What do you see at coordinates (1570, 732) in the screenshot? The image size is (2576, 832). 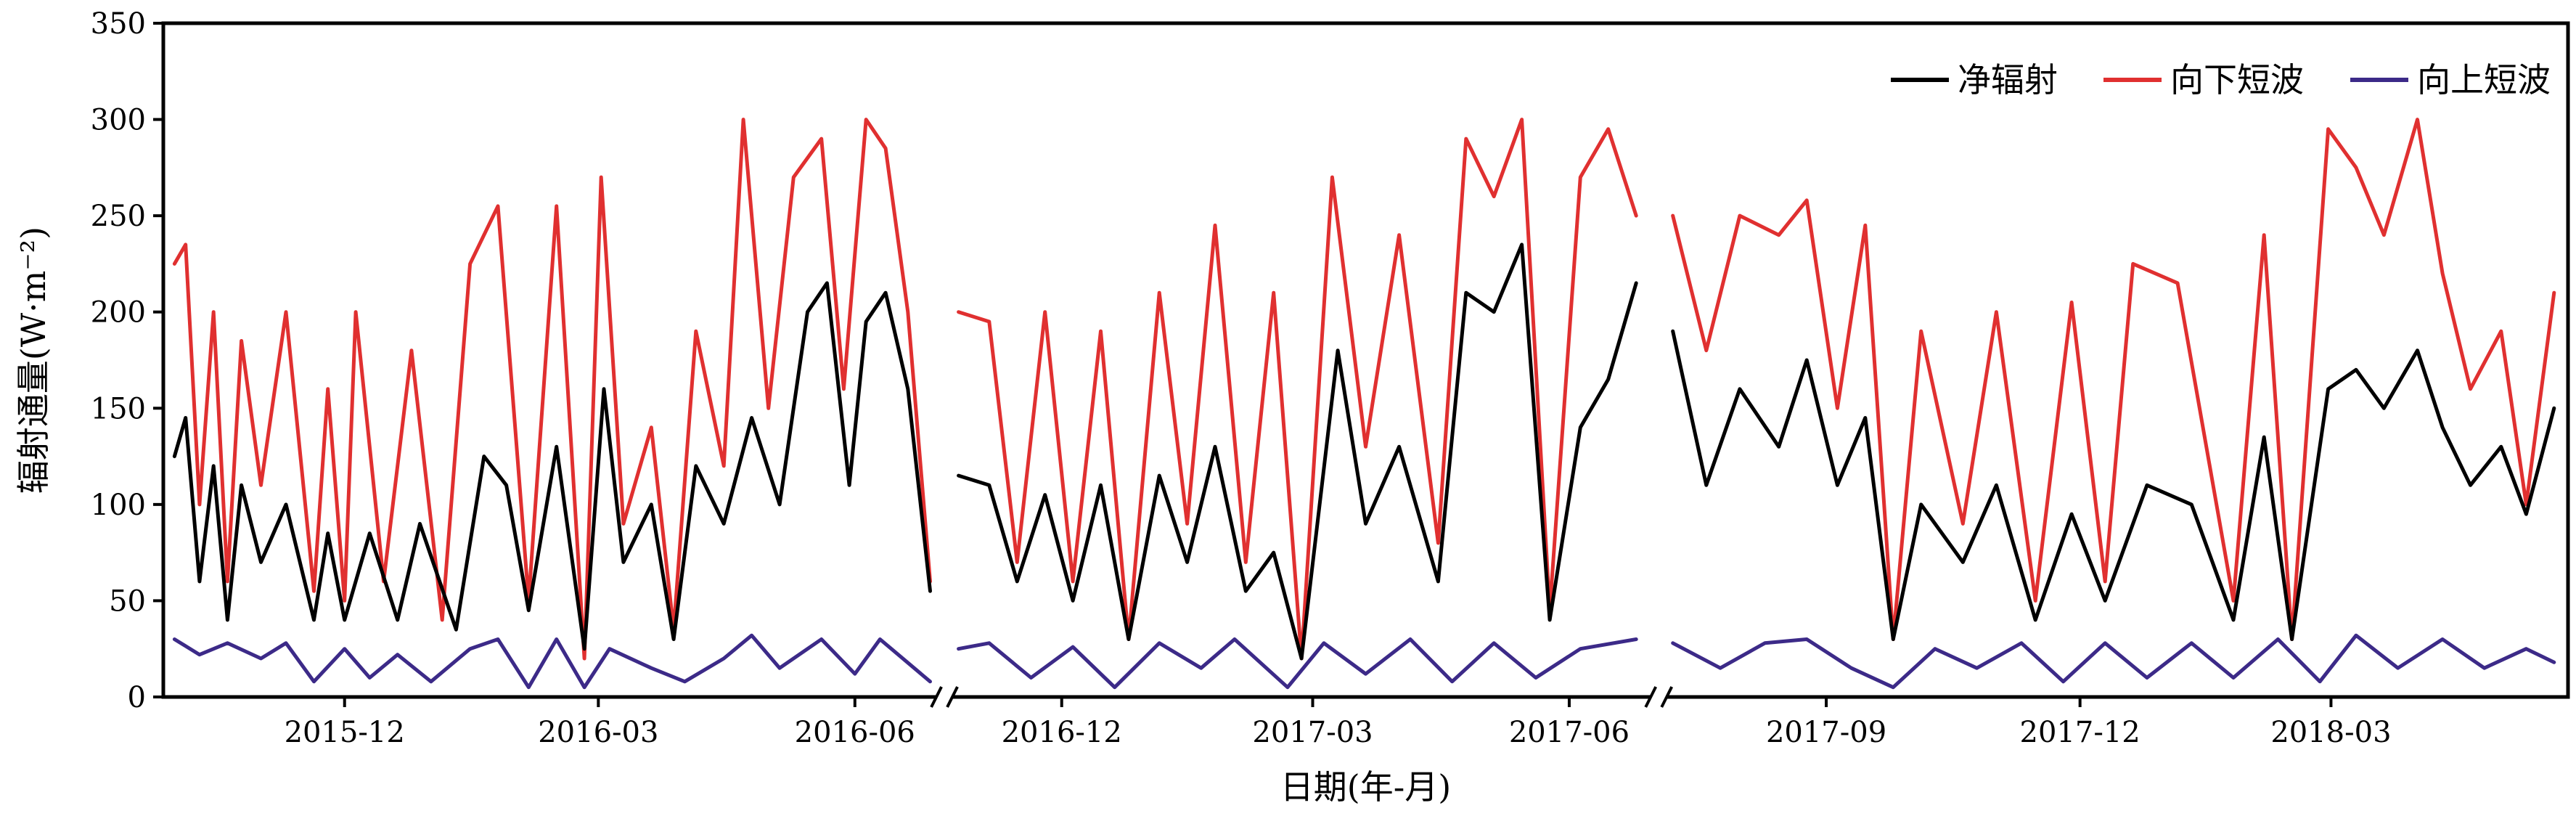 I see `x-tick-label-5: 2017-06` at bounding box center [1570, 732].